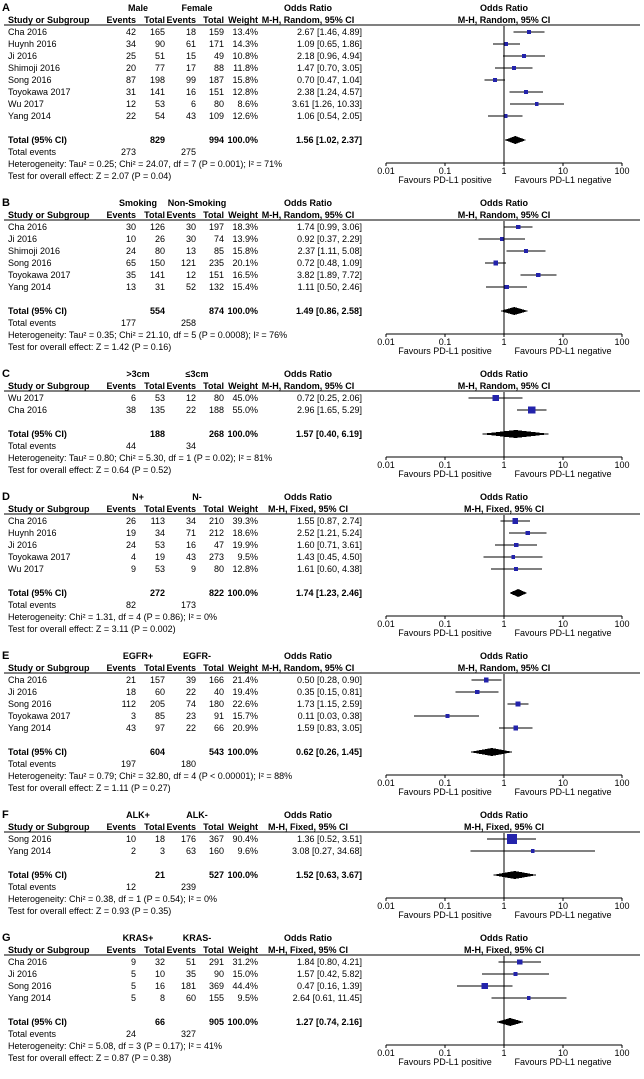 This screenshot has width=644, height=1079. I want to click on col-header-events-2: Events, so click(181, 827).